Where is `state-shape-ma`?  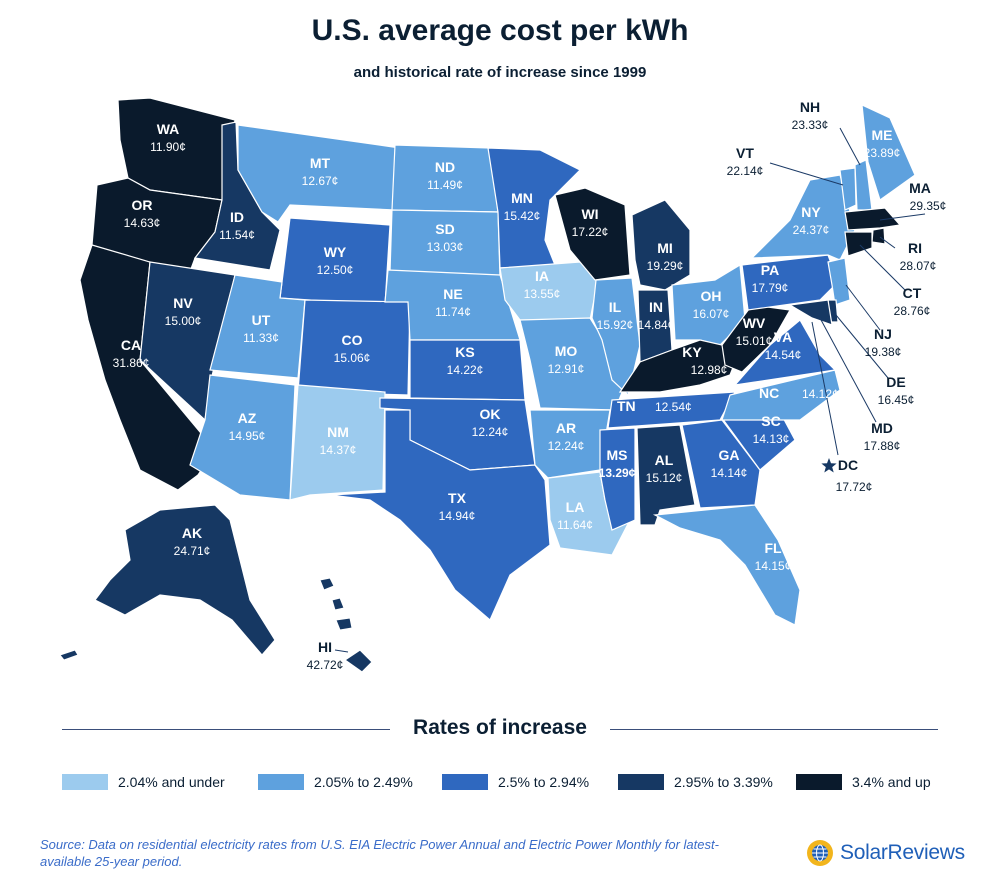
state-shape-ma is located at coordinates (873, 219).